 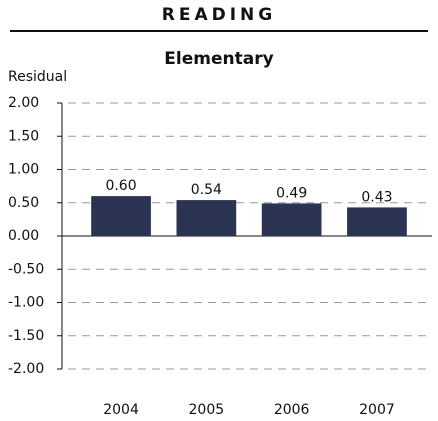 I want to click on y-tick-label: 0.00, so click(x=23, y=236).